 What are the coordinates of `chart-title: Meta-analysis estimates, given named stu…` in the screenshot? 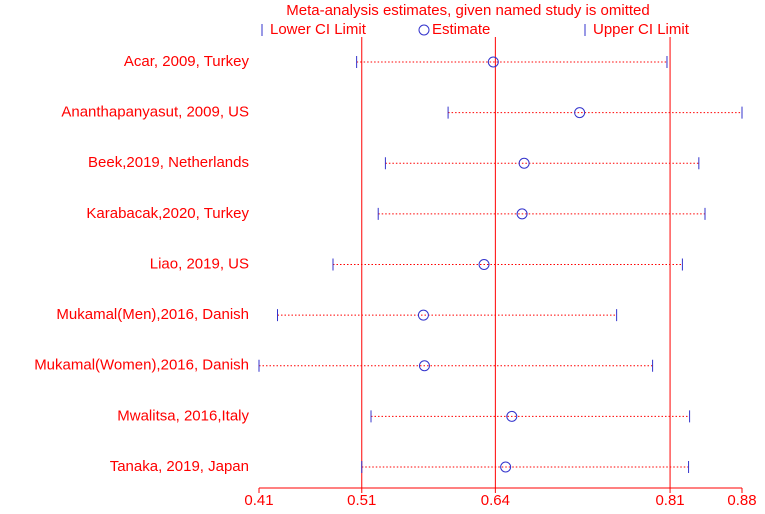 It's located at (468, 10).